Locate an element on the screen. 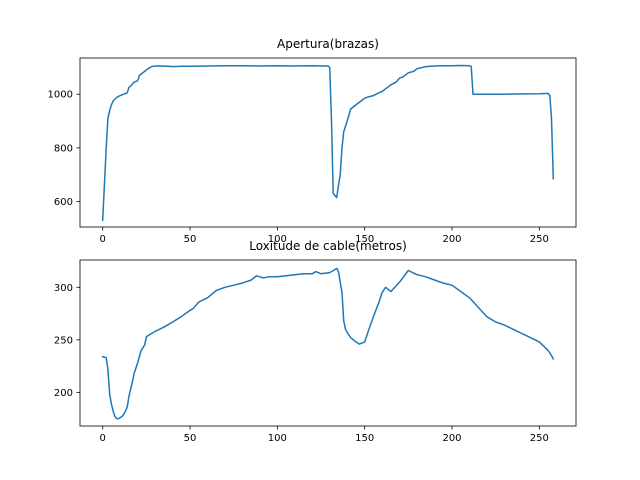 The height and width of the screenshot is (480, 640). bottom-y-tick-label: 200 is located at coordinates (63, 393).